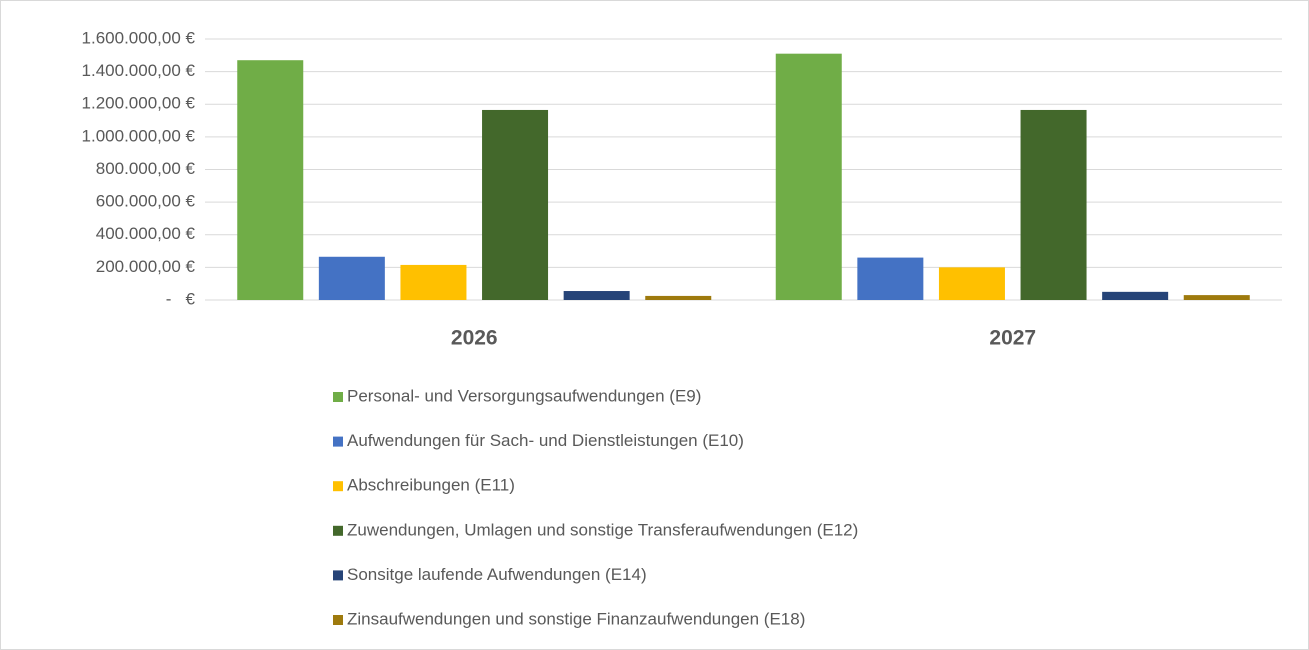 Image resolution: width=1309 pixels, height=650 pixels. I want to click on y-tick-label: 1.600.000,00 €, so click(139, 37).